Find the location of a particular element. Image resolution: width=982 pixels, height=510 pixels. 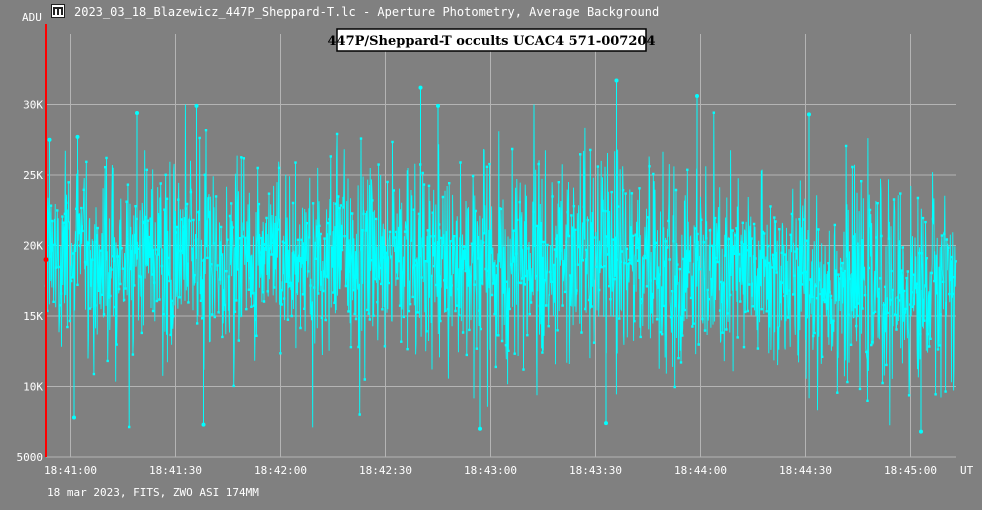

y-tick-label: 30K is located at coordinates (33, 105).